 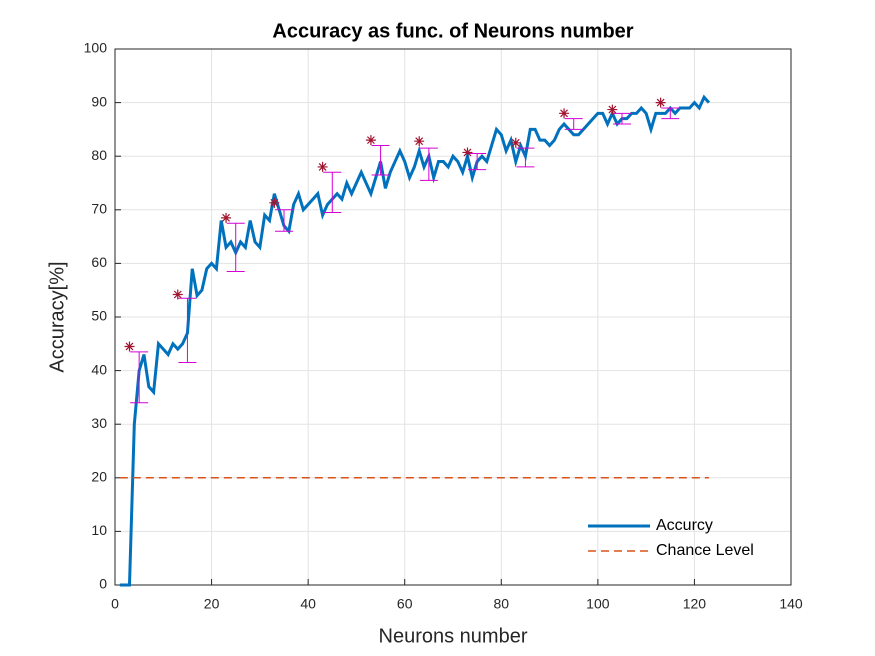 What do you see at coordinates (99, 369) in the screenshot?
I see `y-tick-label: 40` at bounding box center [99, 369].